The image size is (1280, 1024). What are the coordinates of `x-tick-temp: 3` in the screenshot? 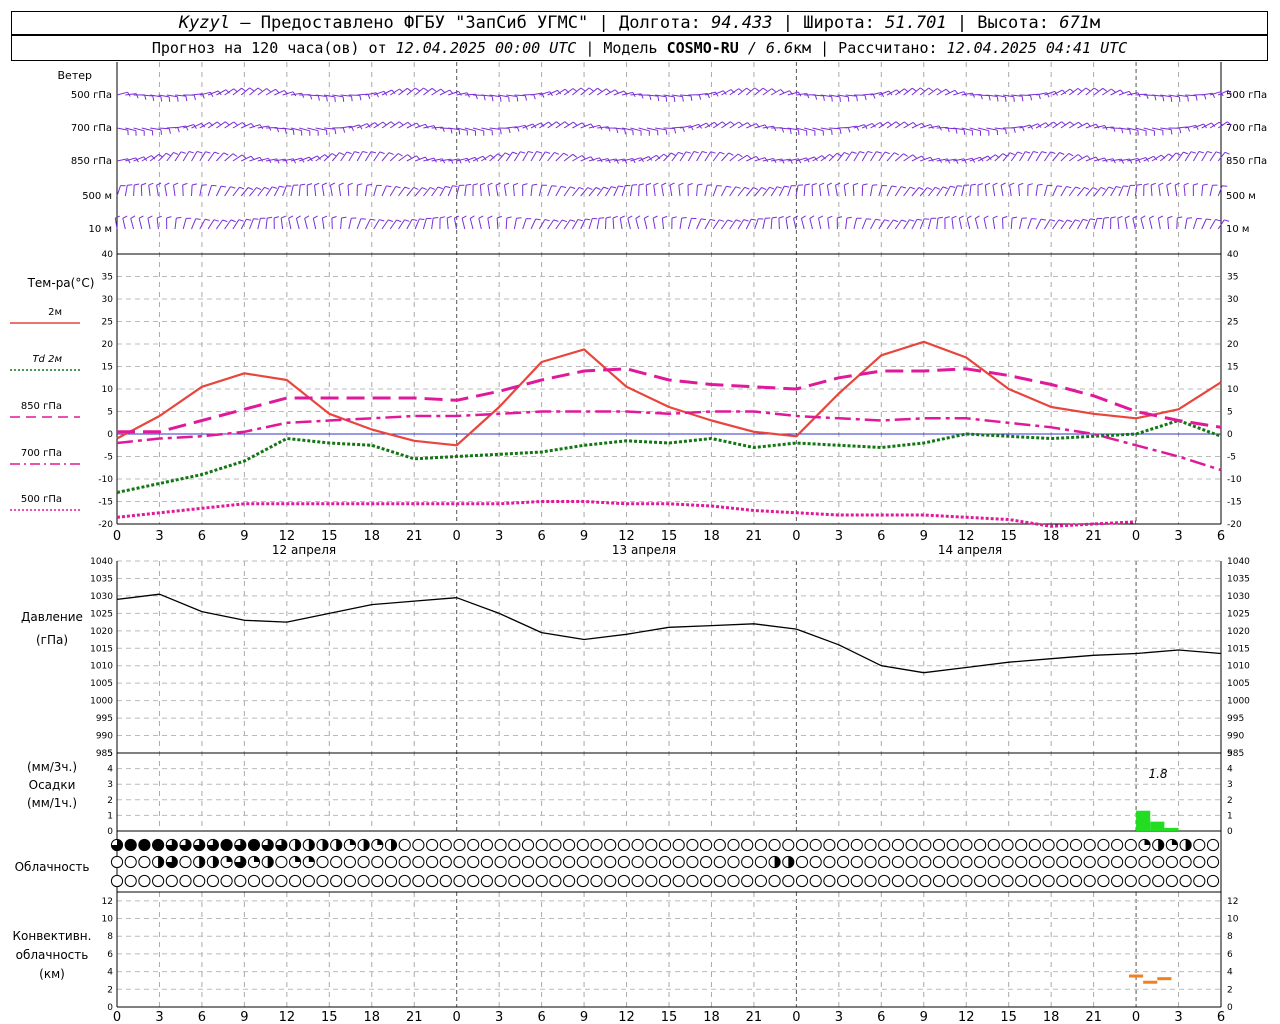 It's located at (839, 536).